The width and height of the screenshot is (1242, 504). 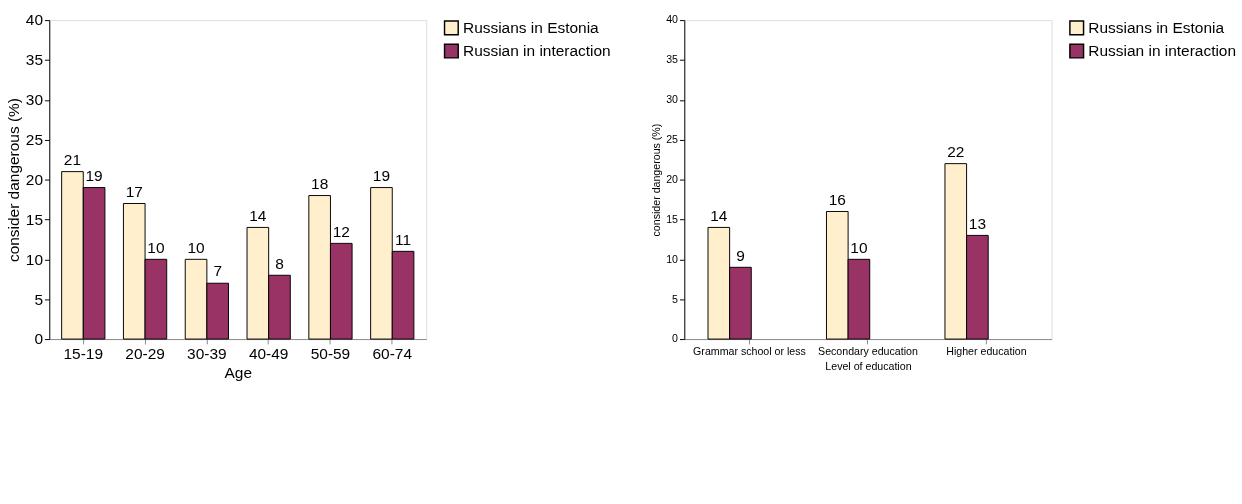 What do you see at coordinates (279, 263) in the screenshot?
I see `data-label: 8` at bounding box center [279, 263].